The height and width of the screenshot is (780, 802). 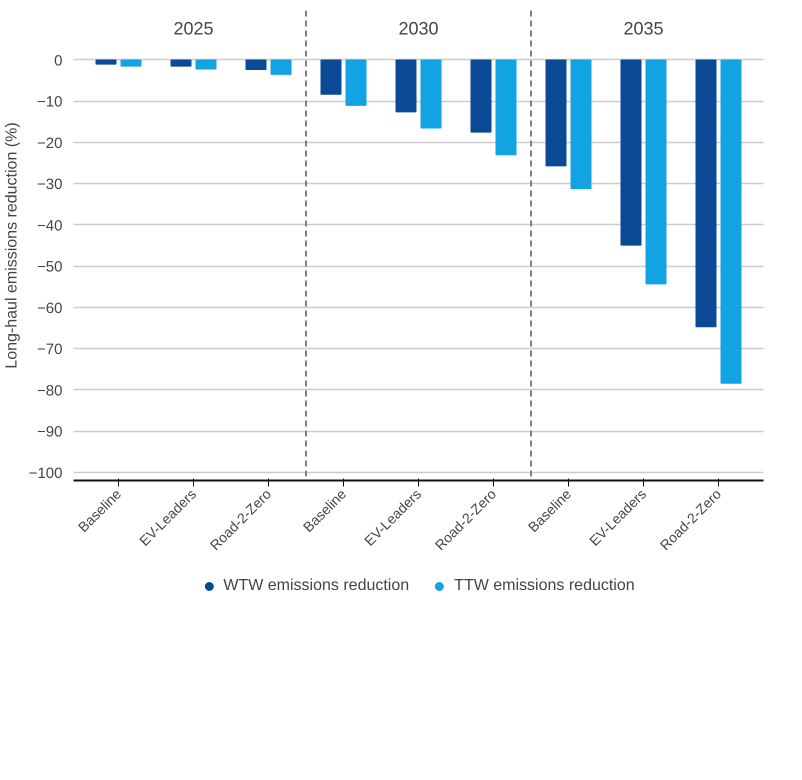 What do you see at coordinates (50, 185) in the screenshot?
I see `y-tick-label: −30` at bounding box center [50, 185].